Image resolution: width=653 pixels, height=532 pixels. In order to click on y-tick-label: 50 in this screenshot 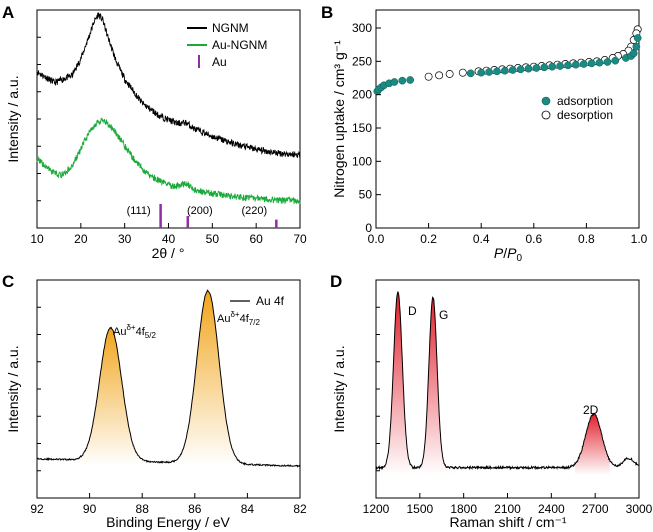, I will do `click(366, 195)`.